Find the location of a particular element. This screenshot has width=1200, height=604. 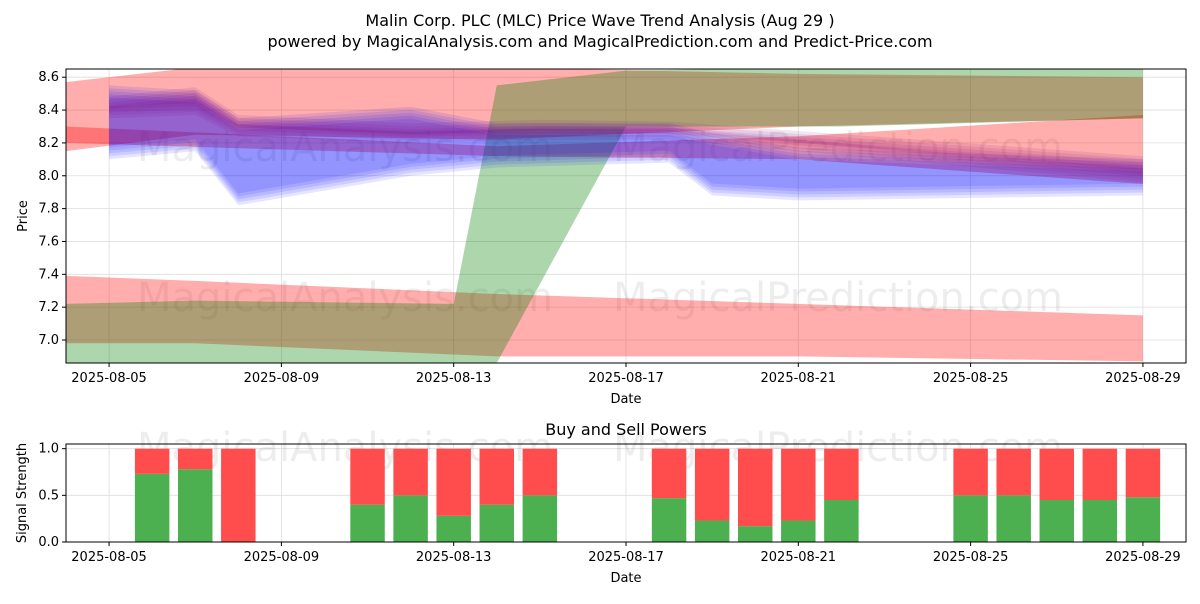

y-tick-label: 7.8 is located at coordinates (48, 209).